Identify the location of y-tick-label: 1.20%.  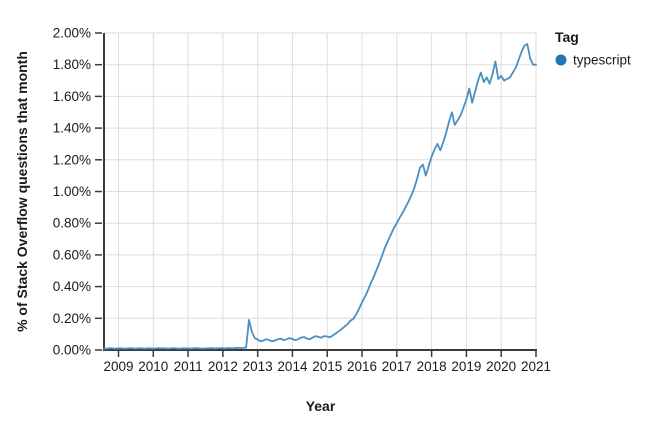
(72, 159).